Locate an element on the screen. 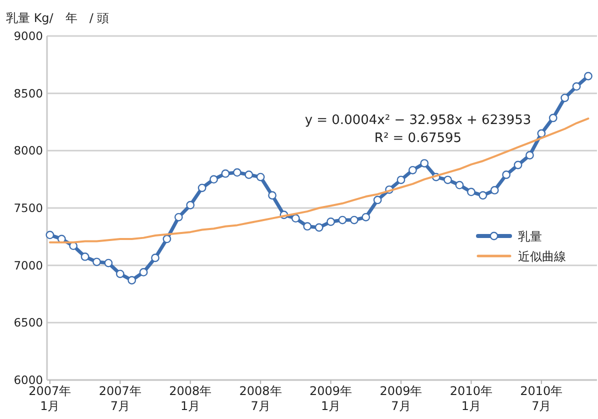 The width and height of the screenshot is (598, 419). annotation: y = 0.0004x² − 32.958x + 623953 is located at coordinates (418, 120).